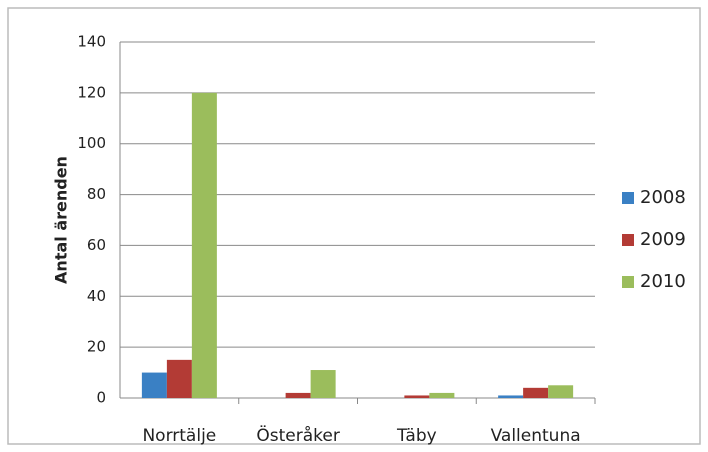 The image size is (708, 452). I want to click on y-tick-label: 140, so click(91, 42).